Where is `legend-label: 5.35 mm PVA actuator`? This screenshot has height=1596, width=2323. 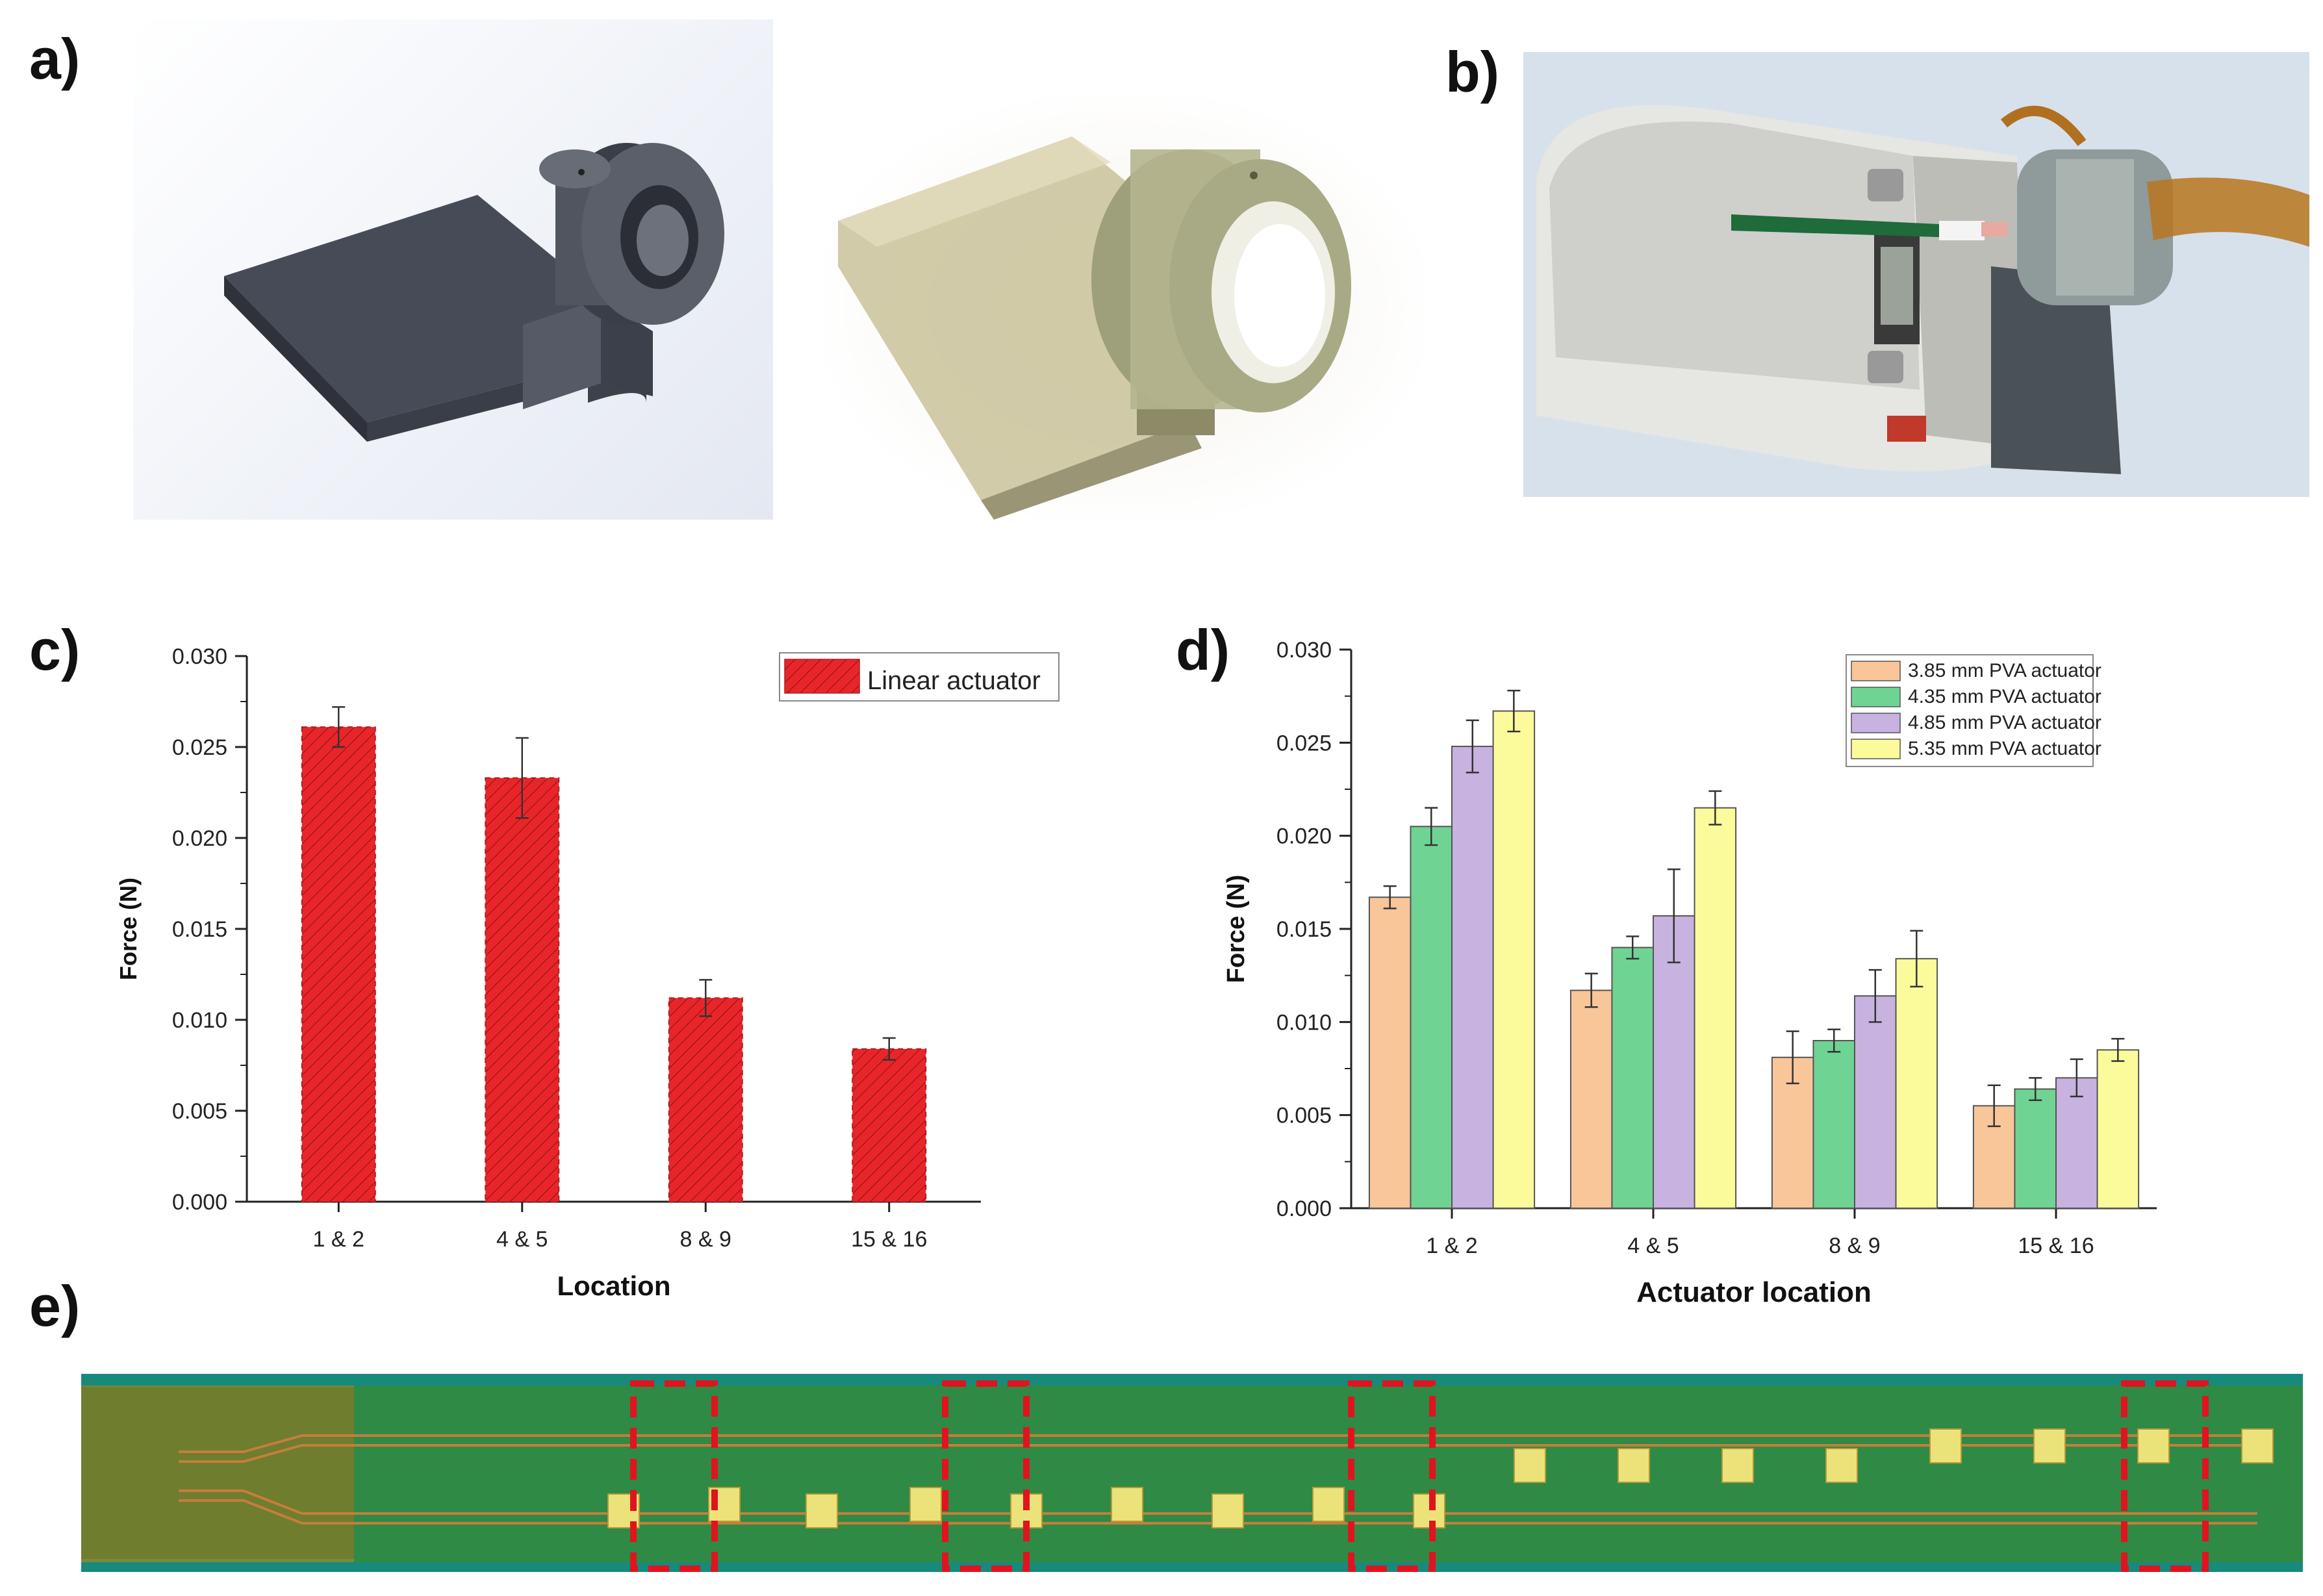 legend-label: 5.35 mm PVA actuator is located at coordinates (2005, 748).